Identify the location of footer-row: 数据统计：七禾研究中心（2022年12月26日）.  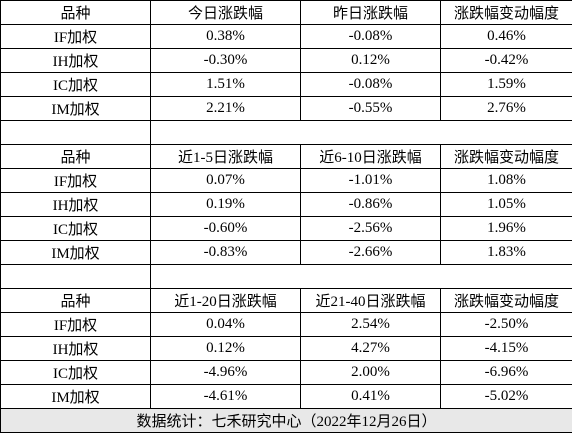
(286, 420).